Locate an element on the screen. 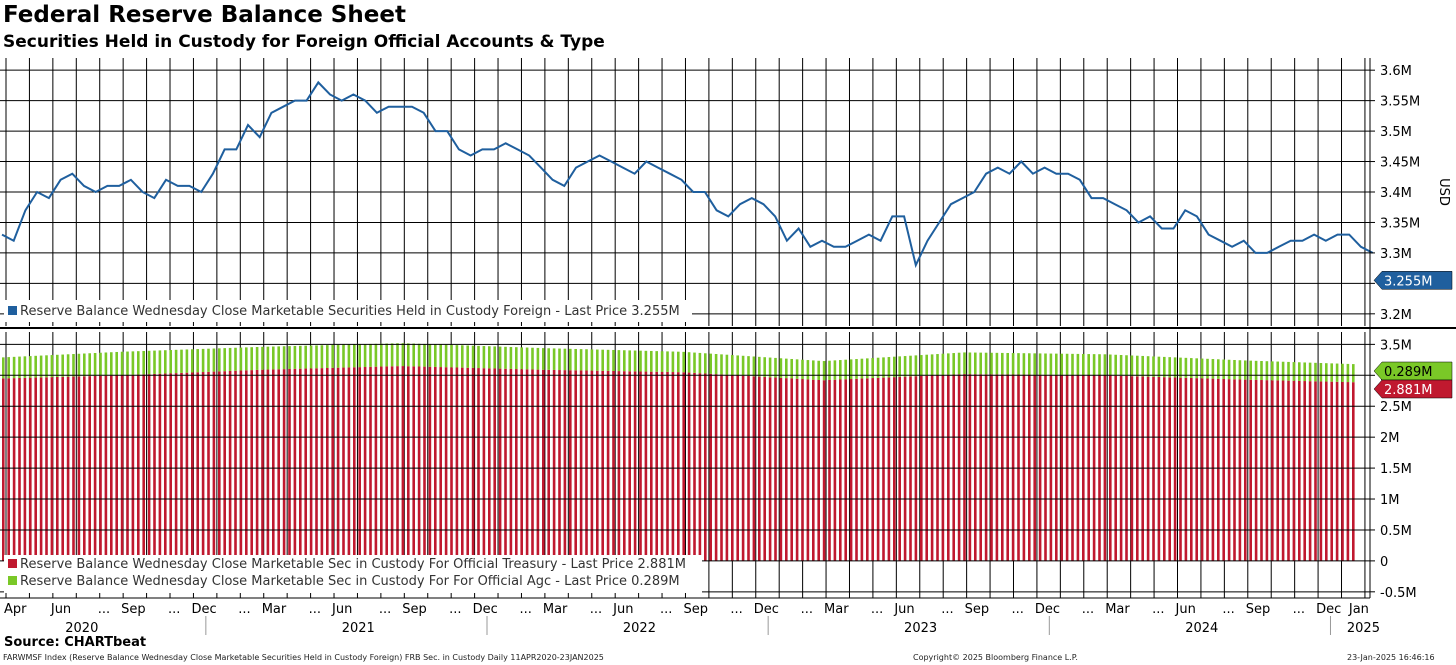 This screenshot has width=1456, height=665. last-price-tag-foreign-text: 3.255M is located at coordinates (1408, 281).